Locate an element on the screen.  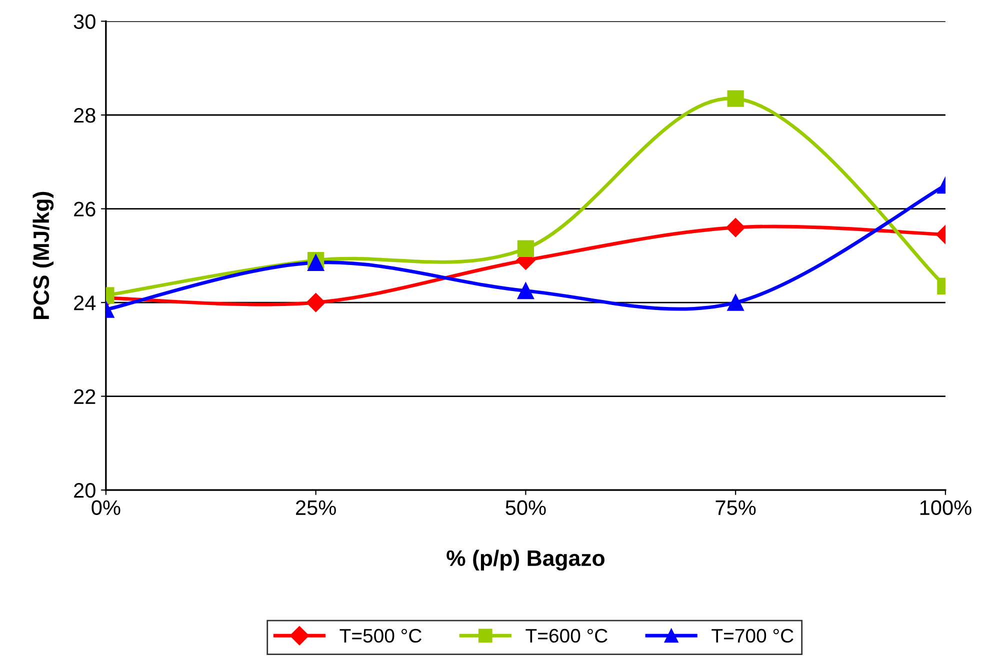
y-tick-label: 24 is located at coordinates (85, 303).